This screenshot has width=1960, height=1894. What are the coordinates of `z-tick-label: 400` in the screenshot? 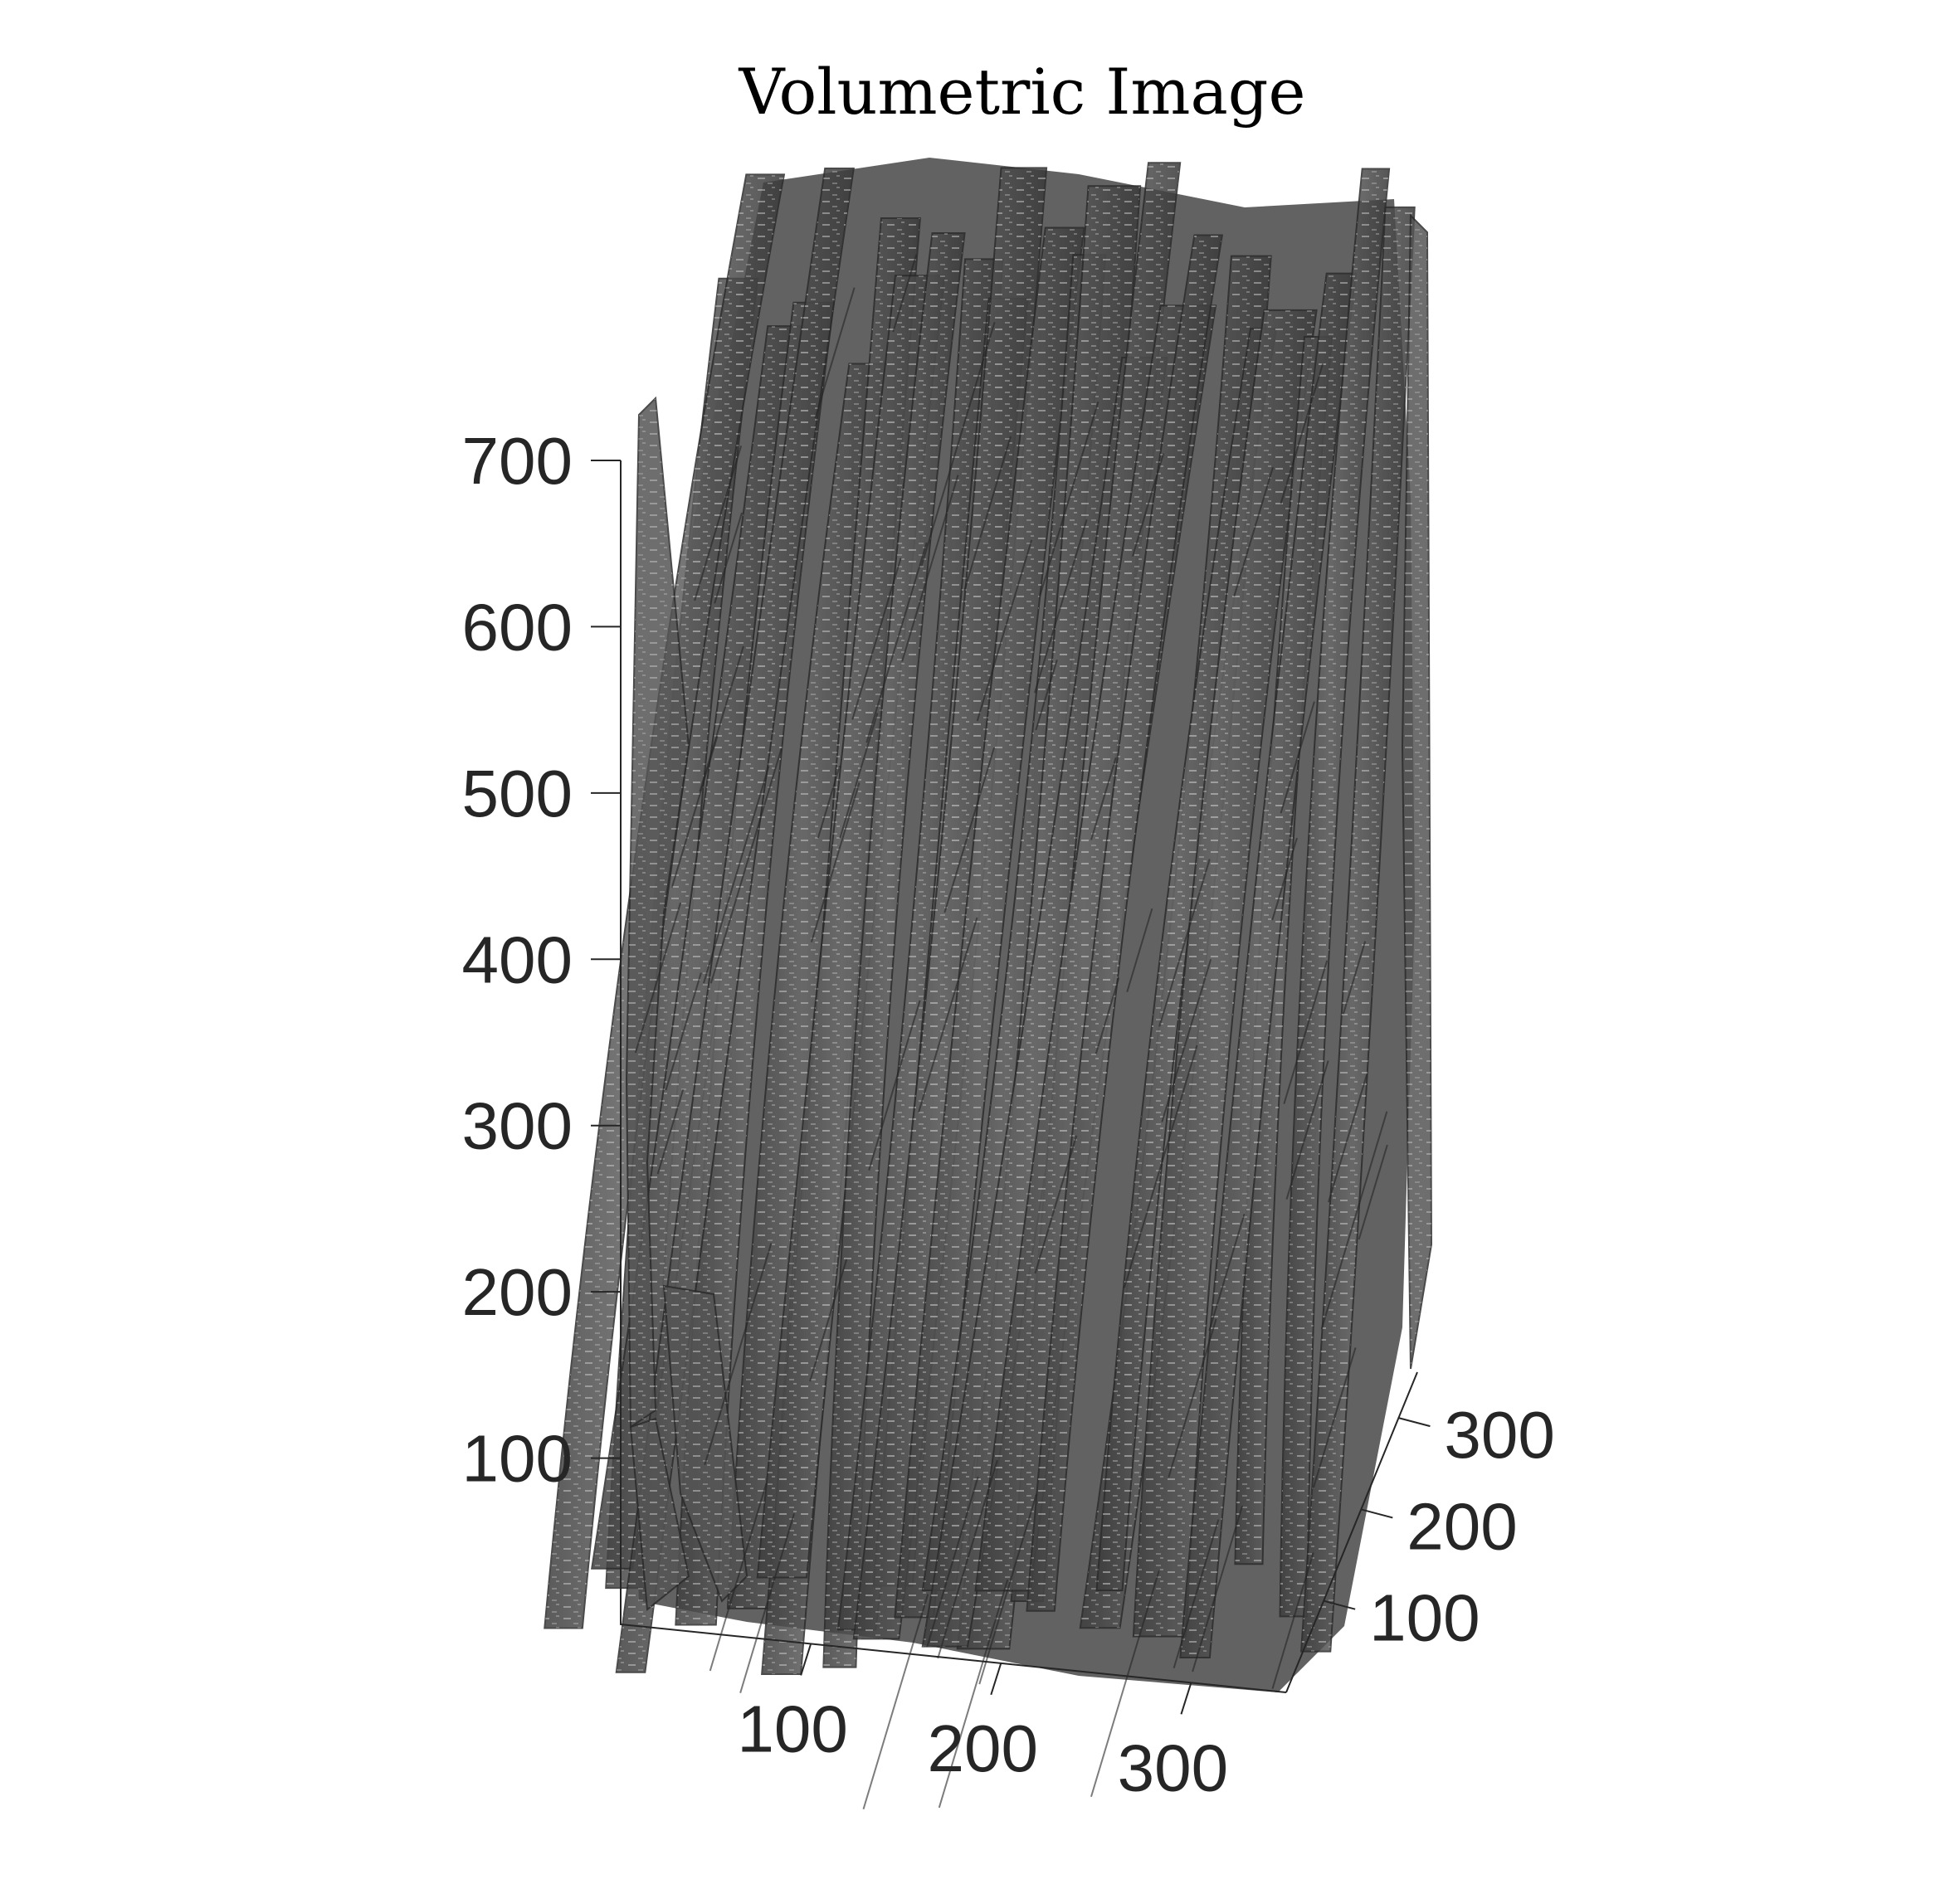 It's located at (517, 959).